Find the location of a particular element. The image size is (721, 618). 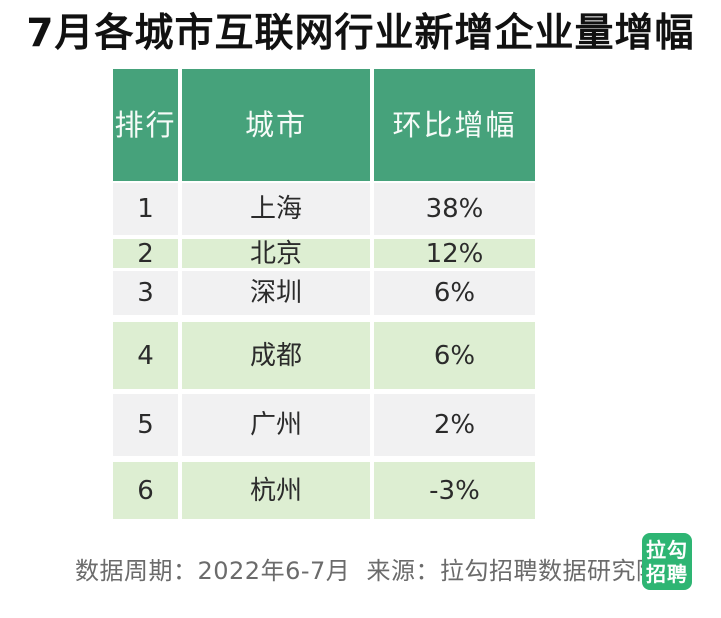

table-row: 3 深圳 6% is located at coordinates (324, 293).